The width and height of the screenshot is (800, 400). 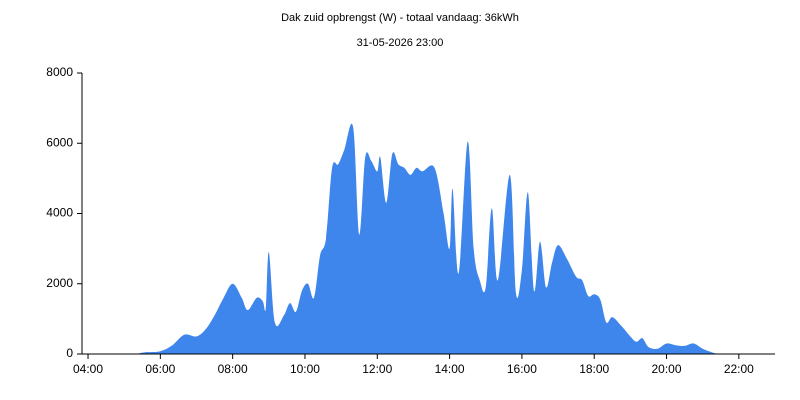 What do you see at coordinates (522, 369) in the screenshot?
I see `x-tick-label: 16:00` at bounding box center [522, 369].